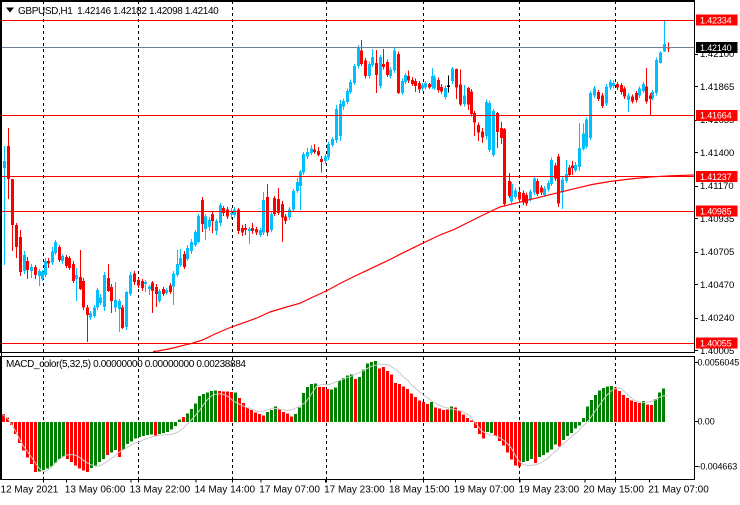  Describe the element at coordinates (716, 177) in the screenshot. I see `svg-text: 1.41237` at that location.